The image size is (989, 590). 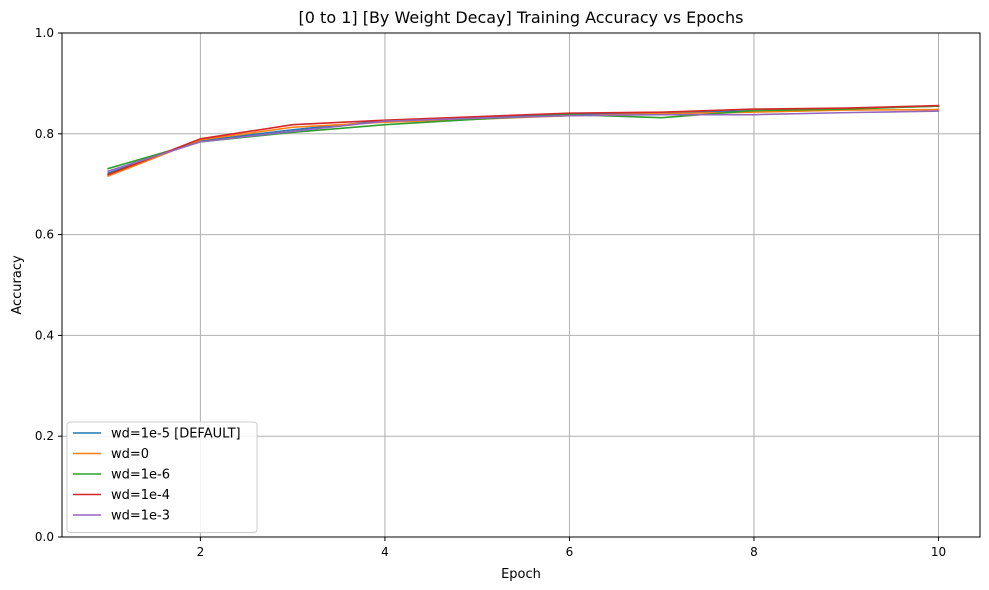 What do you see at coordinates (17, 285) in the screenshot?
I see `y-axis-label: Accuracy` at bounding box center [17, 285].